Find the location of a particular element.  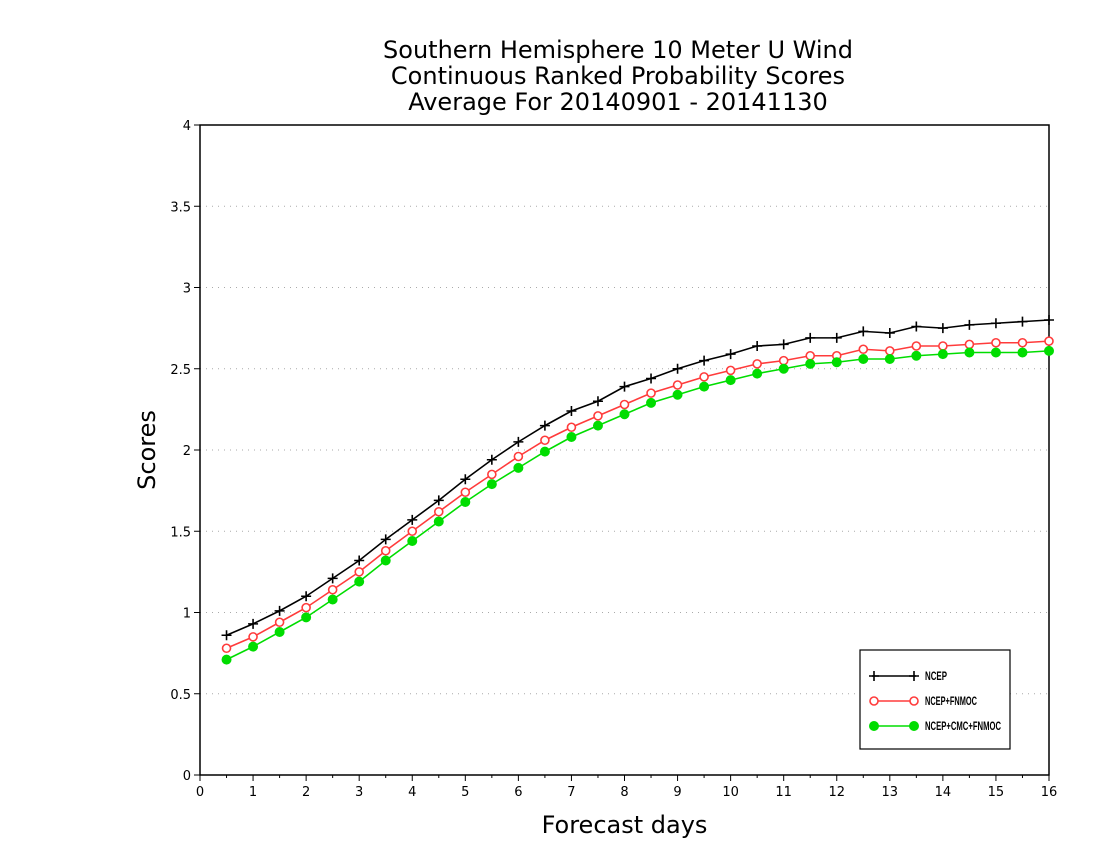

y-tick-label: 0 is located at coordinates (187, 776).